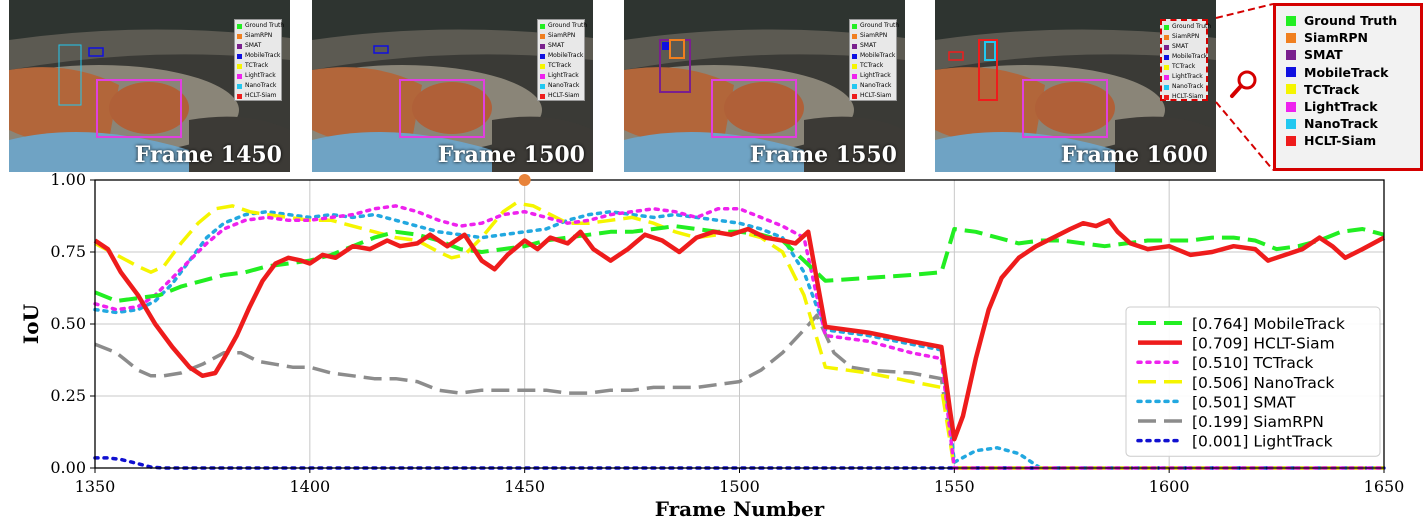  What do you see at coordinates (1353, 123) in the screenshot?
I see `zoom-legend-item: NanoTrack` at bounding box center [1353, 123].